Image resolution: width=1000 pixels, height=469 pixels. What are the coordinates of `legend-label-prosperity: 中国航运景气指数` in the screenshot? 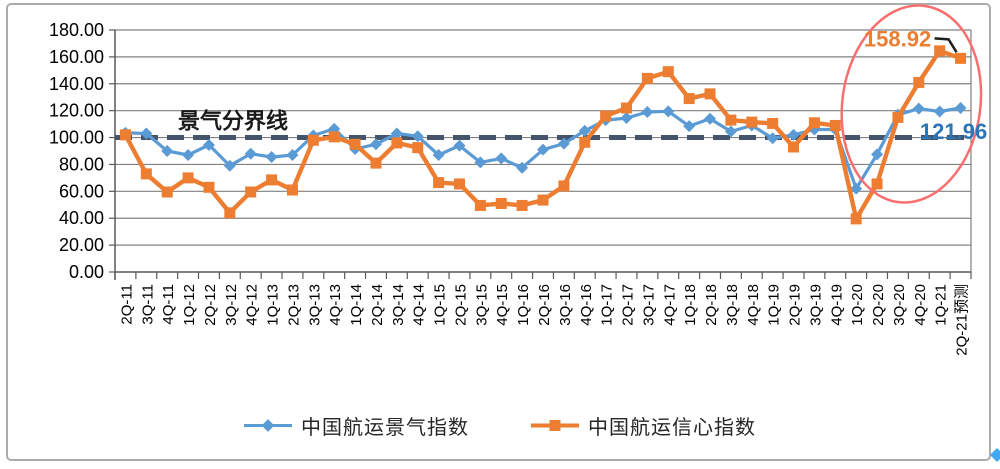 It's located at (385, 428).